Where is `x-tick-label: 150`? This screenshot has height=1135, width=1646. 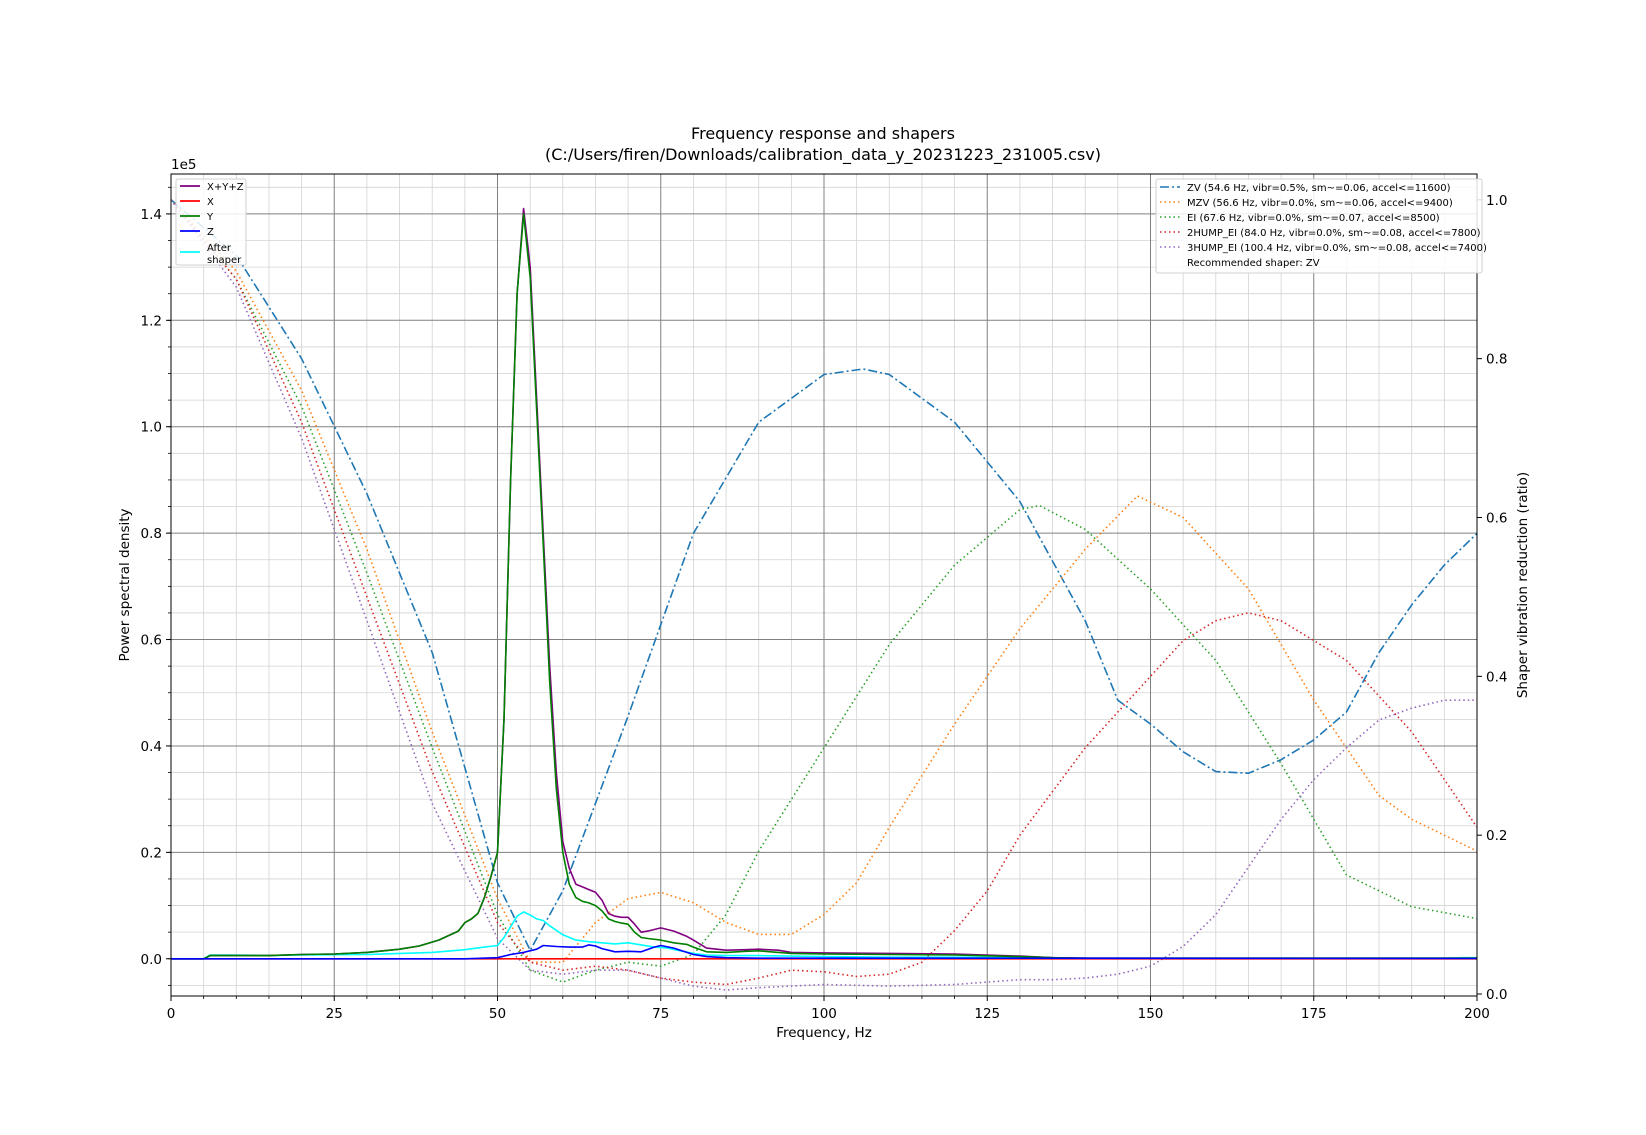 x-tick-label: 150 is located at coordinates (1151, 1014).